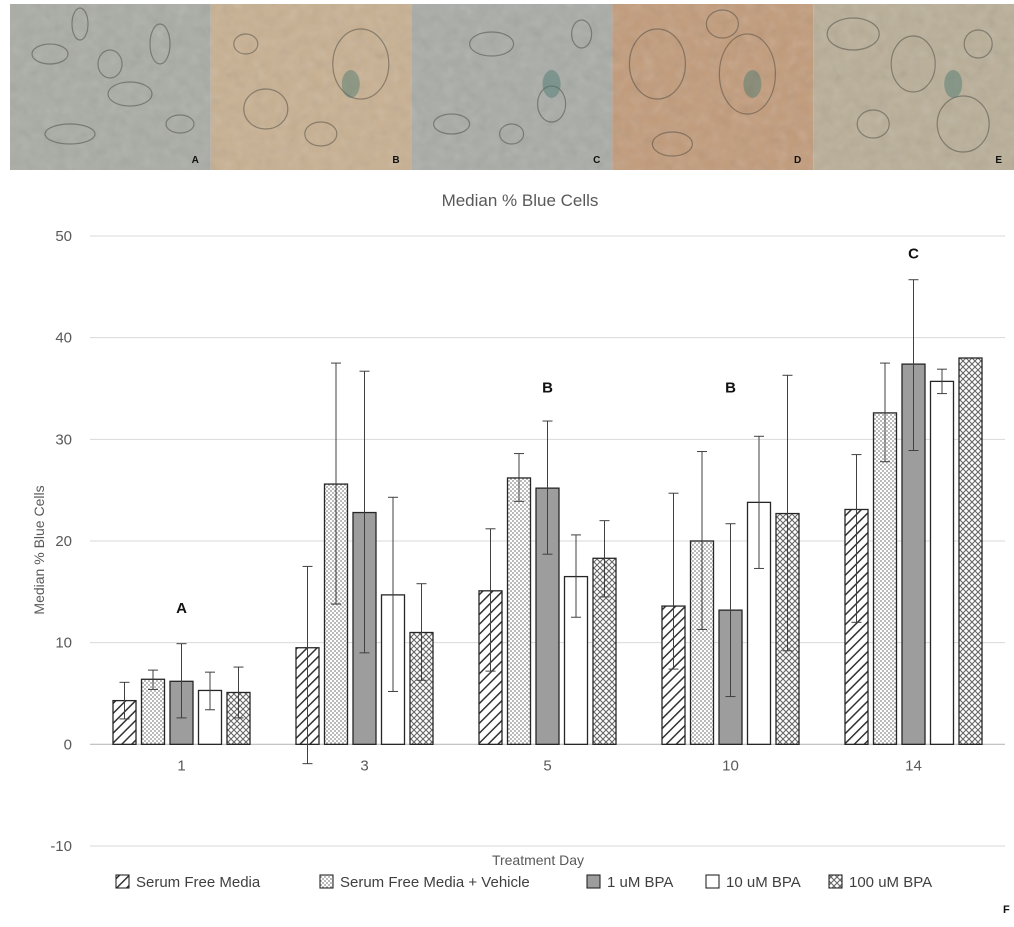 This screenshot has width=1014, height=927. What do you see at coordinates (547, 765) in the screenshot?
I see `x-tick-label: 5` at bounding box center [547, 765].